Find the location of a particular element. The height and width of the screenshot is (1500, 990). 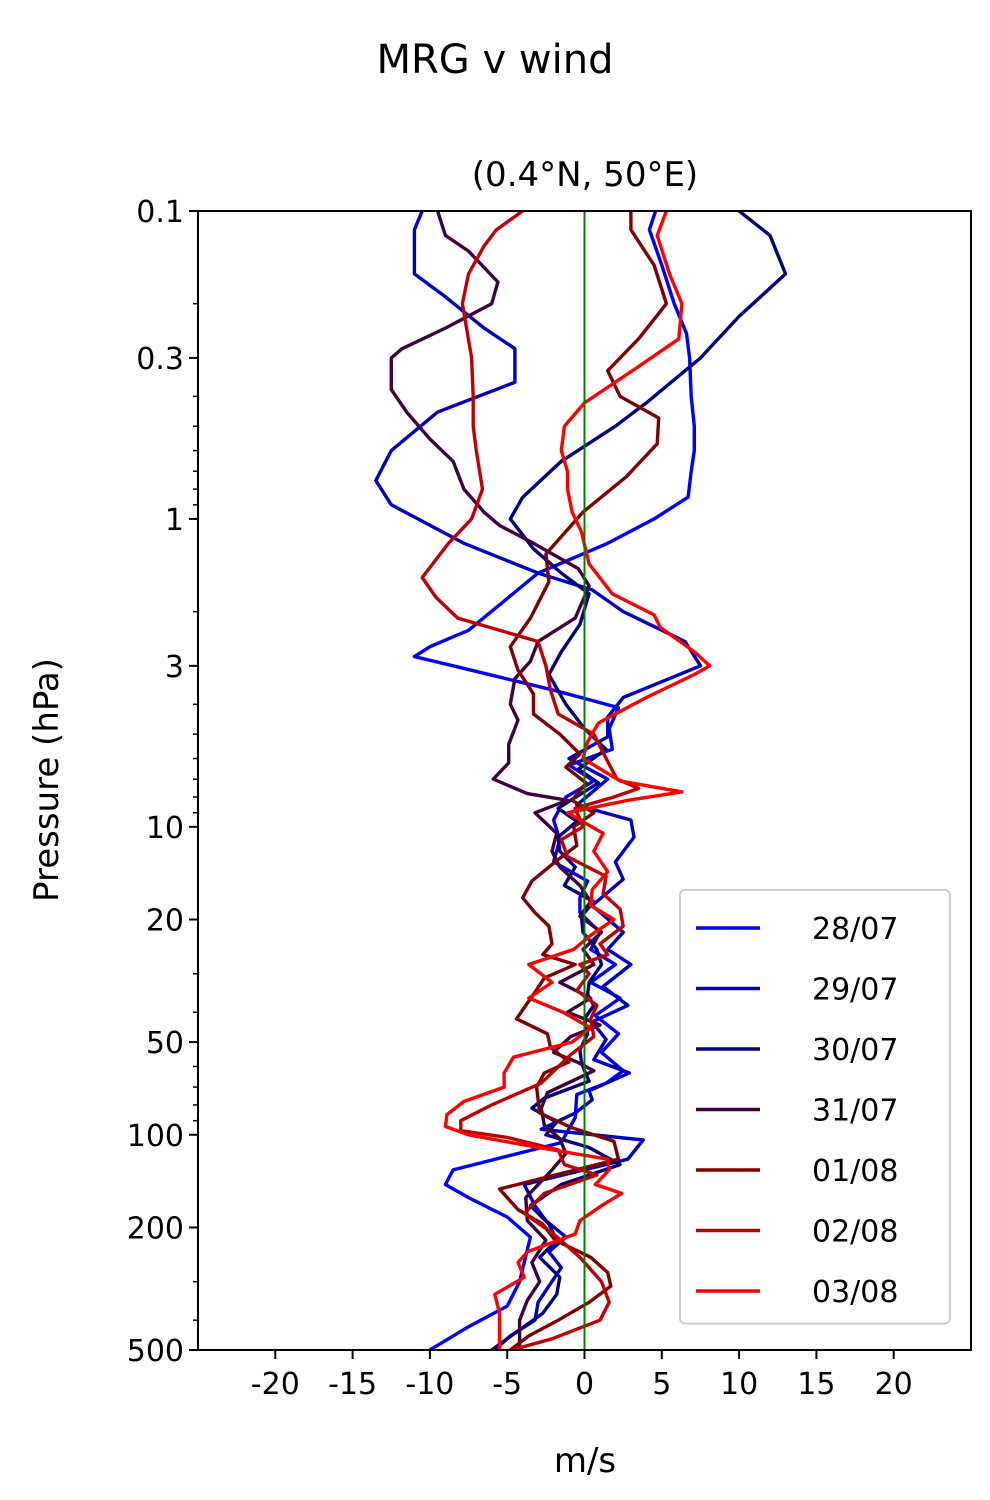

chart-subtitle: (0.4°N, 50°E) is located at coordinates (585, 175).